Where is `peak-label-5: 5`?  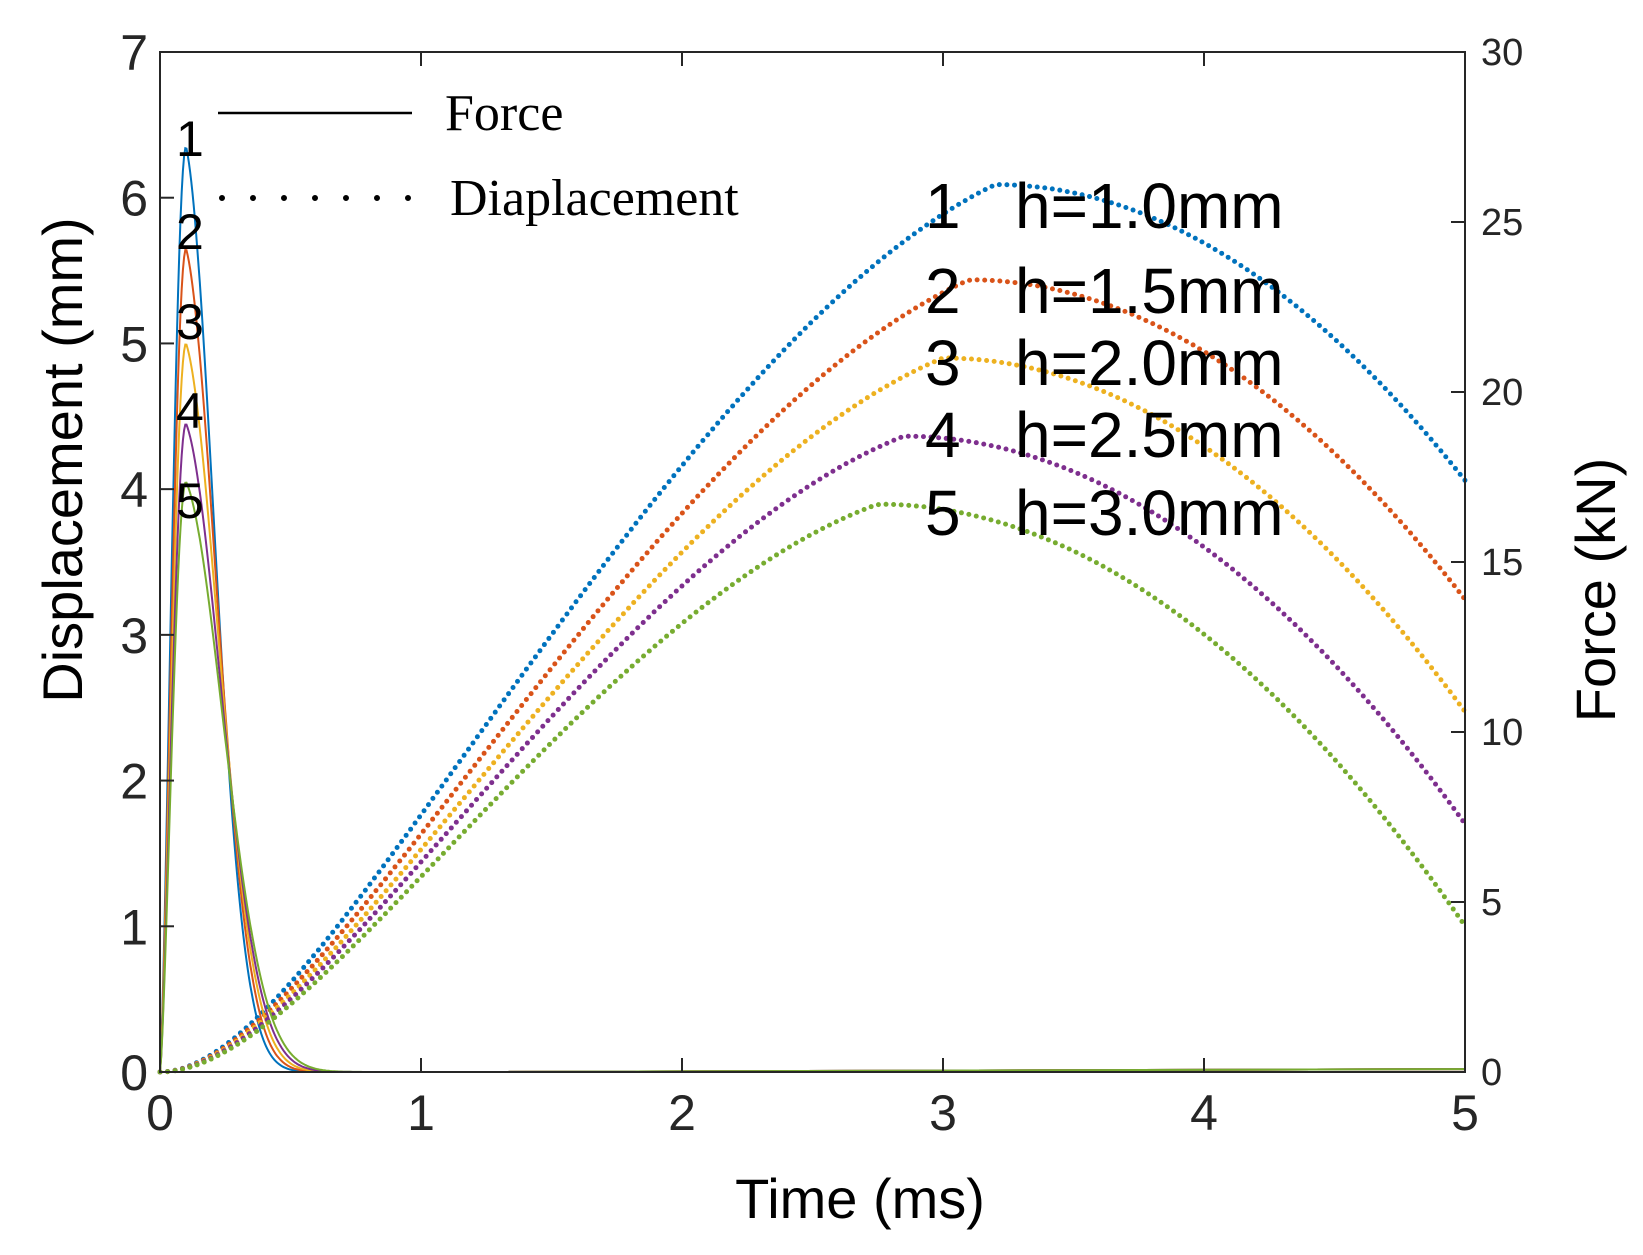 peak-label-5: 5 is located at coordinates (190, 501).